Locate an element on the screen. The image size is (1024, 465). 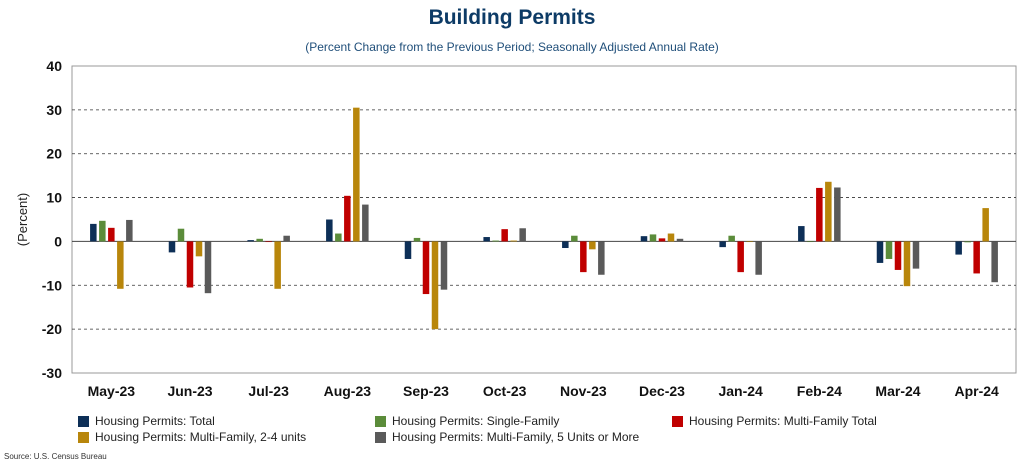
x-tick-label: Apr-24 is located at coordinates (976, 391).